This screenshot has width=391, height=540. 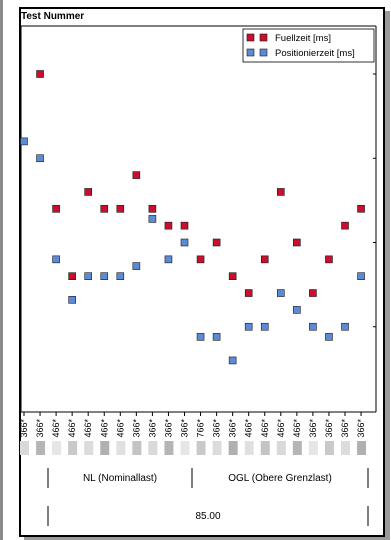 What do you see at coordinates (201, 428) in the screenshot?
I see `x-tick-label: 766*` at bounding box center [201, 428].